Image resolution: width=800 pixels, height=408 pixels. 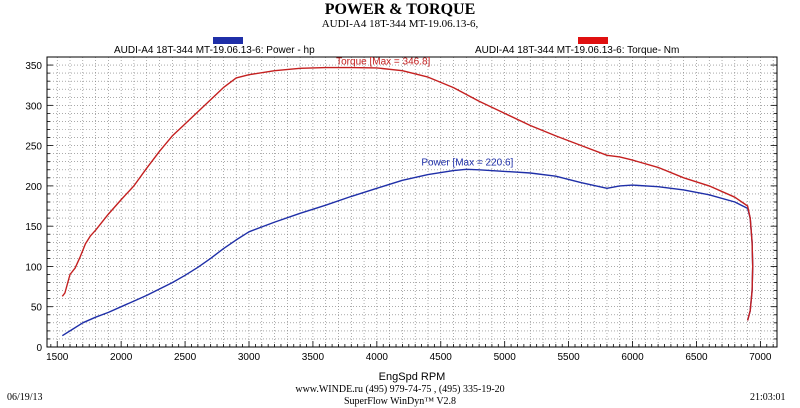 I want to click on x-tick-label: 1500, so click(x=57, y=357).